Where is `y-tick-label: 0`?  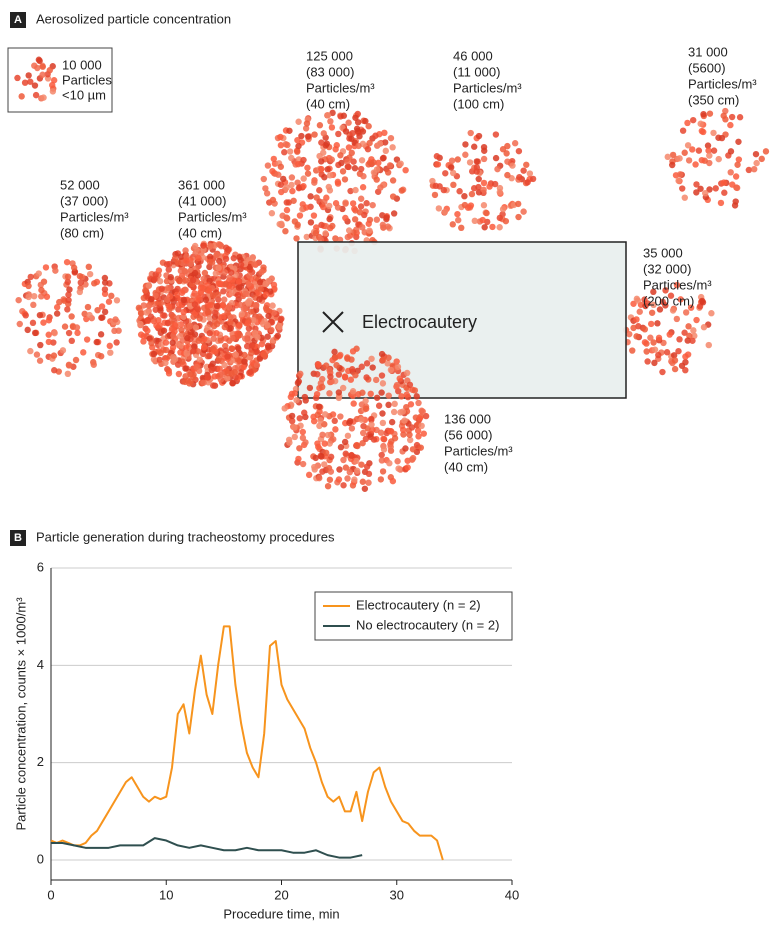
y-tick-label: 0 is located at coordinates (40, 858).